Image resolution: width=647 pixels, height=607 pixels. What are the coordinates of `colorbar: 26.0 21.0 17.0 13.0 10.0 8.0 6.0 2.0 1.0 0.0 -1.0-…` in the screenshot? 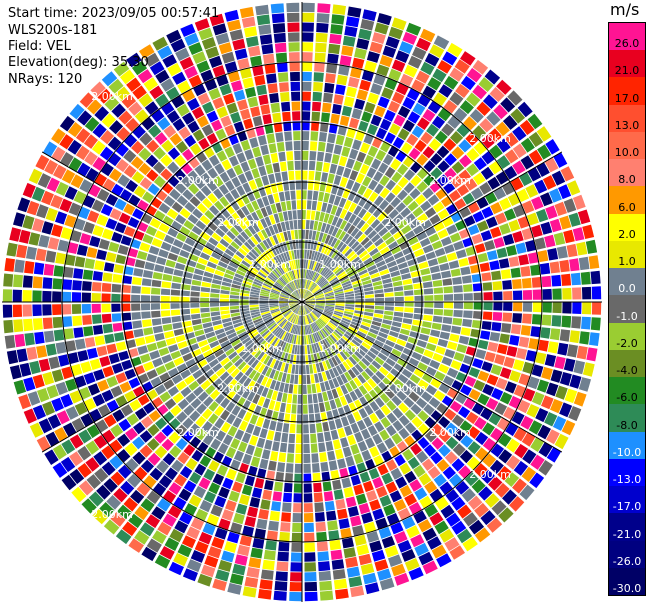 It's located at (627, 309).